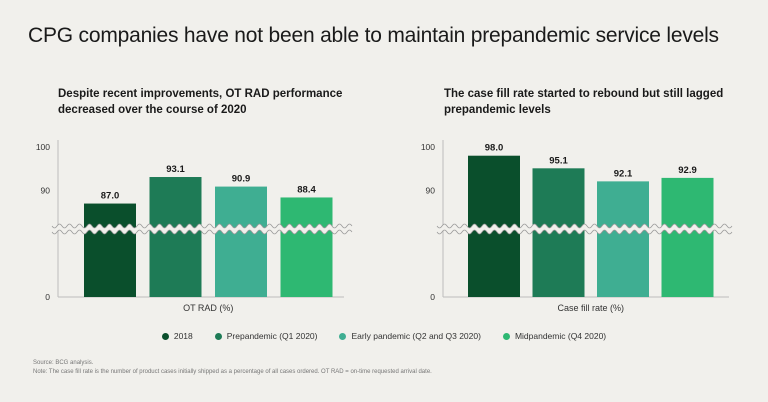 The width and height of the screenshot is (768, 402). Describe the element at coordinates (110, 196) in the screenshot. I see `bar-value-label: 87.0` at that location.